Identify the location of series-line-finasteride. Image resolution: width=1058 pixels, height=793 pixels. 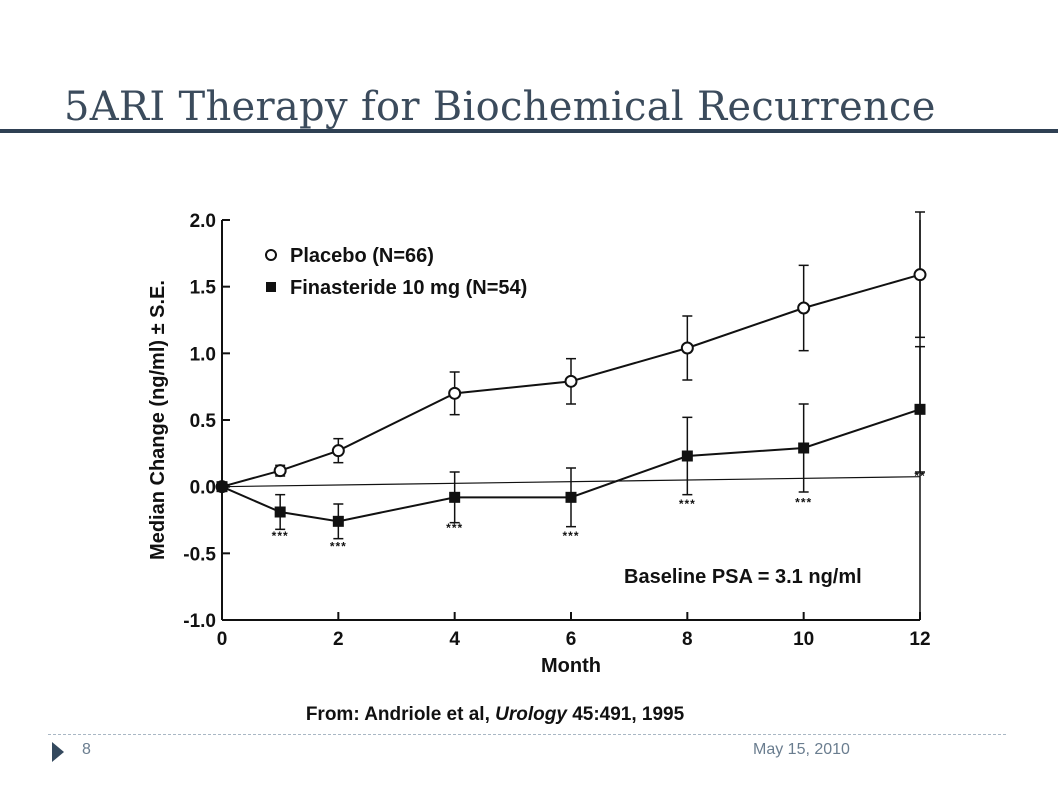
(571, 465).